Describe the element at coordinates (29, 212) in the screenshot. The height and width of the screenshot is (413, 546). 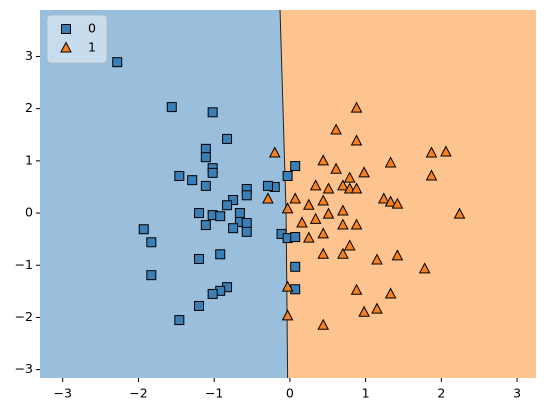
I see `y-tick-label: 0` at that location.